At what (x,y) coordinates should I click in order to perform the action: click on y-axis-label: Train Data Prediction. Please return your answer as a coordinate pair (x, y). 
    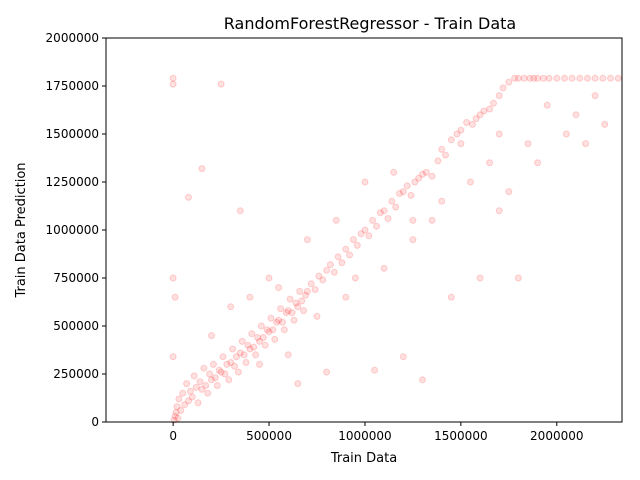
    Looking at the image, I should click on (21, 230).